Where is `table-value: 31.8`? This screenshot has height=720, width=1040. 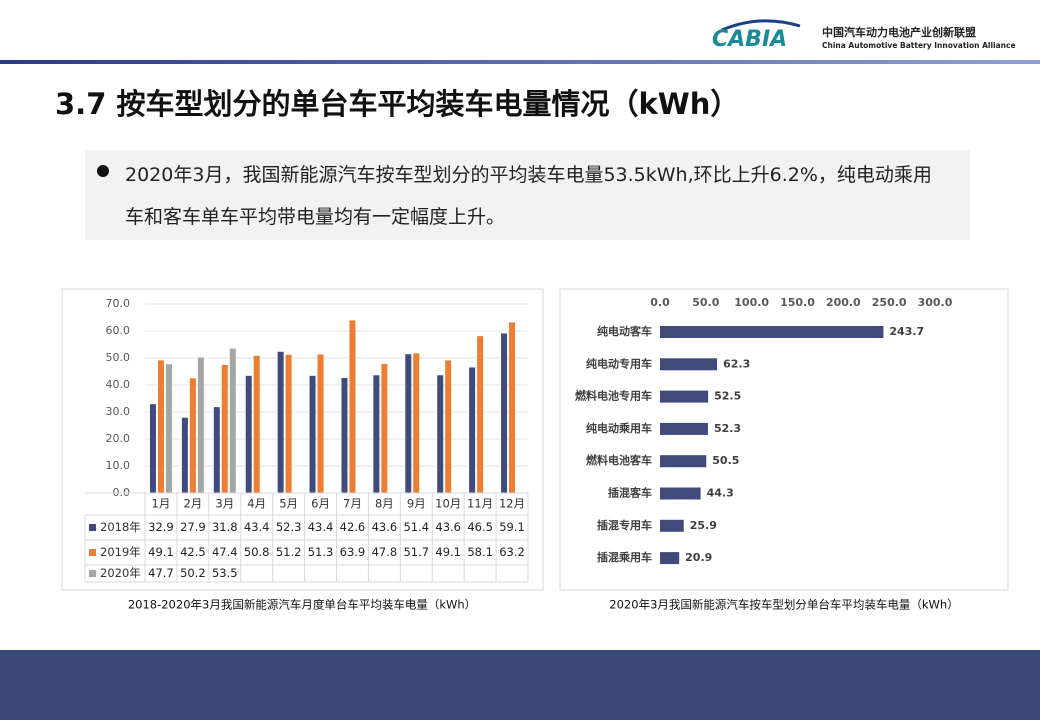
table-value: 31.8 is located at coordinates (225, 527).